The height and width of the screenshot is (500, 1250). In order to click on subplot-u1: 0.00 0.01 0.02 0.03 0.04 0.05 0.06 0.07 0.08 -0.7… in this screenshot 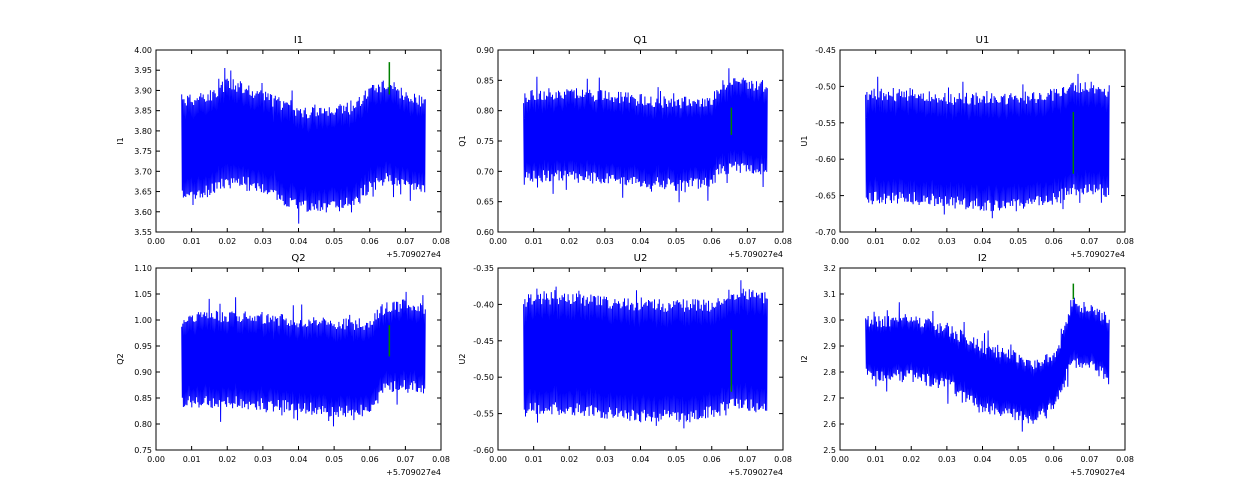, I will do `click(967, 147)`.